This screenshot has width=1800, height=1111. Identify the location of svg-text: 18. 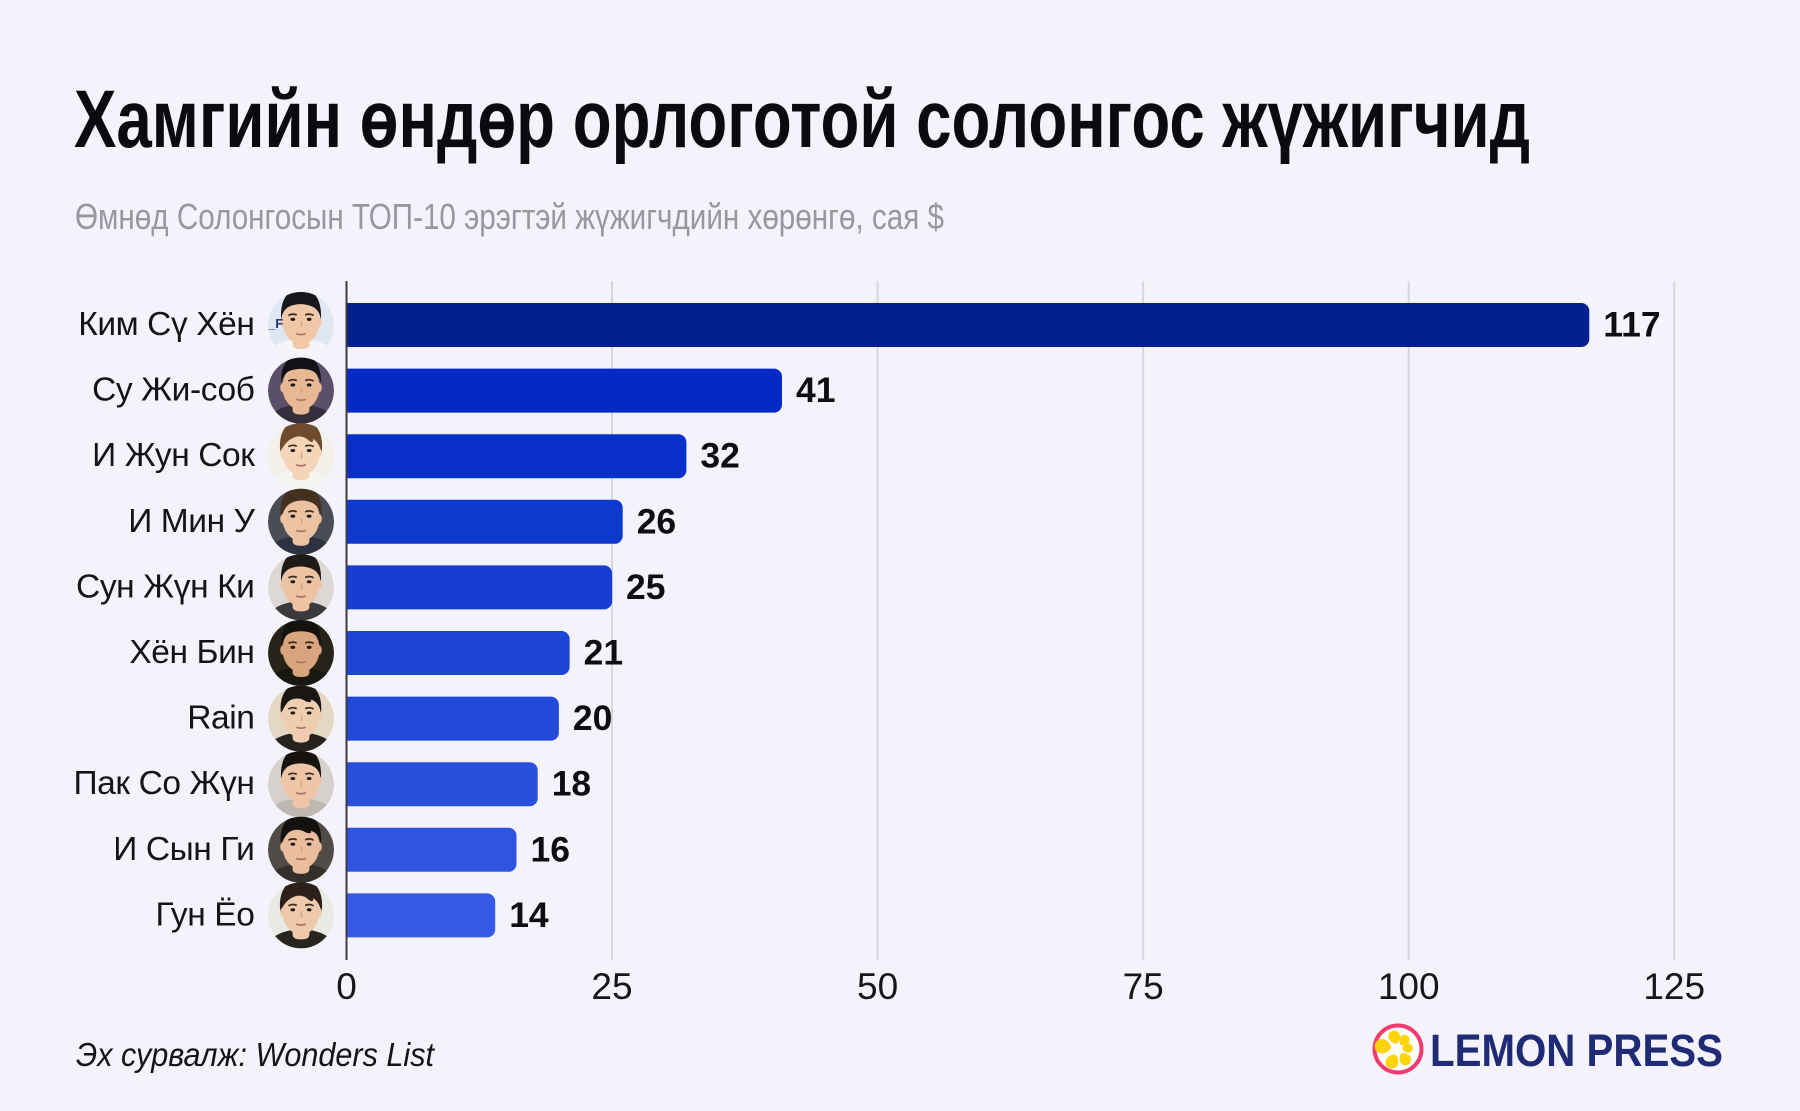
(572, 784).